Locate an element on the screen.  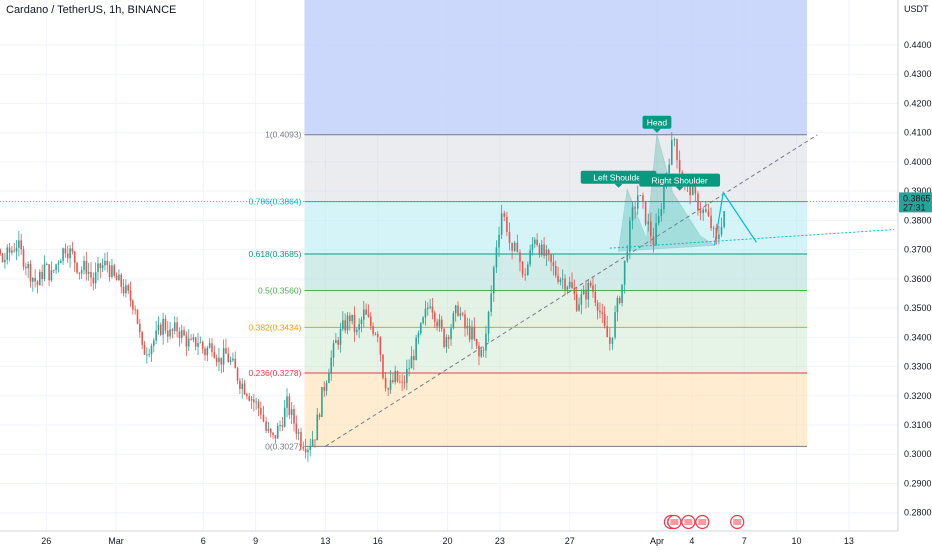
price-tick-label: 0.4000 is located at coordinates (918, 162).